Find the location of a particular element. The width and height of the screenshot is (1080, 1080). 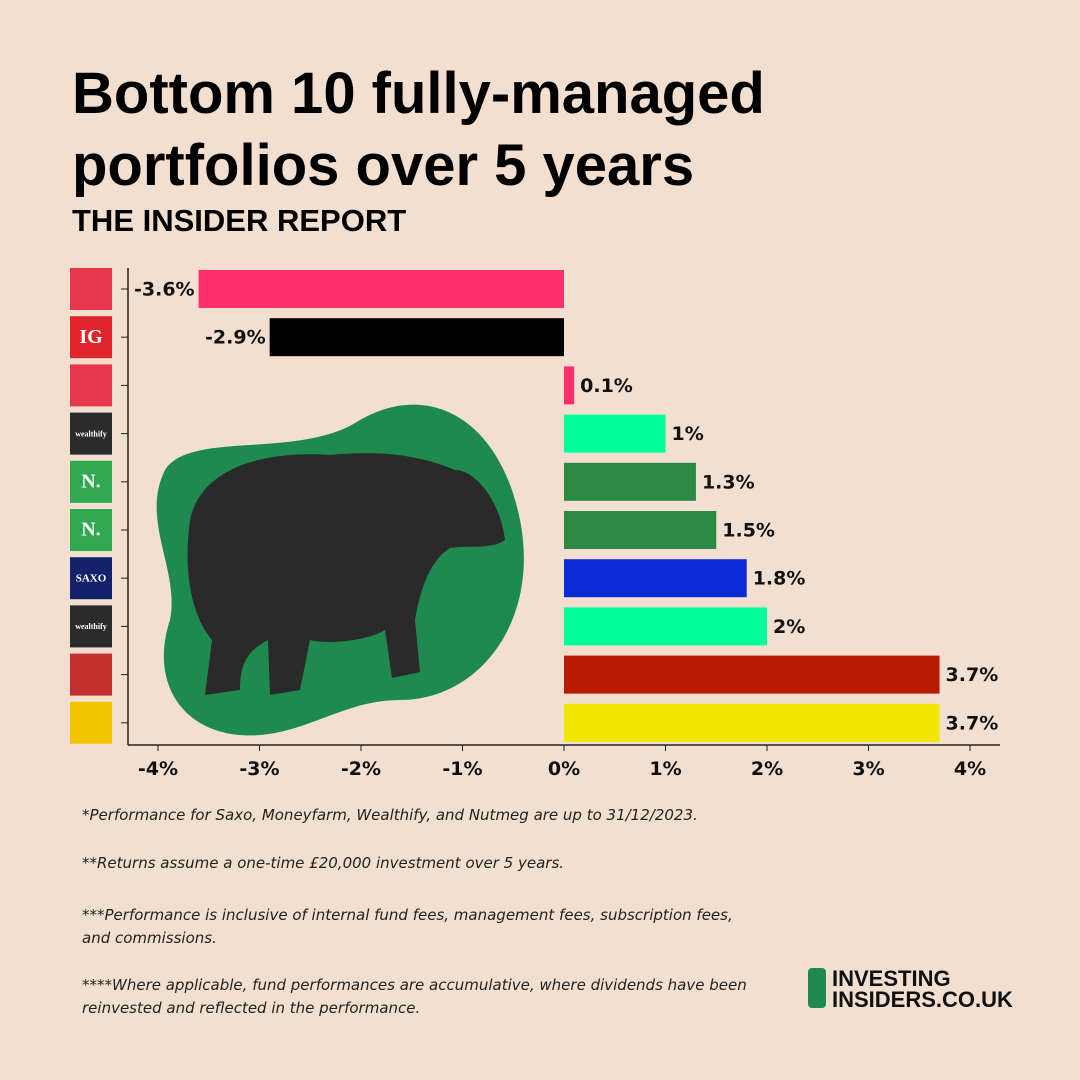

value-label: 1% is located at coordinates (688, 434).